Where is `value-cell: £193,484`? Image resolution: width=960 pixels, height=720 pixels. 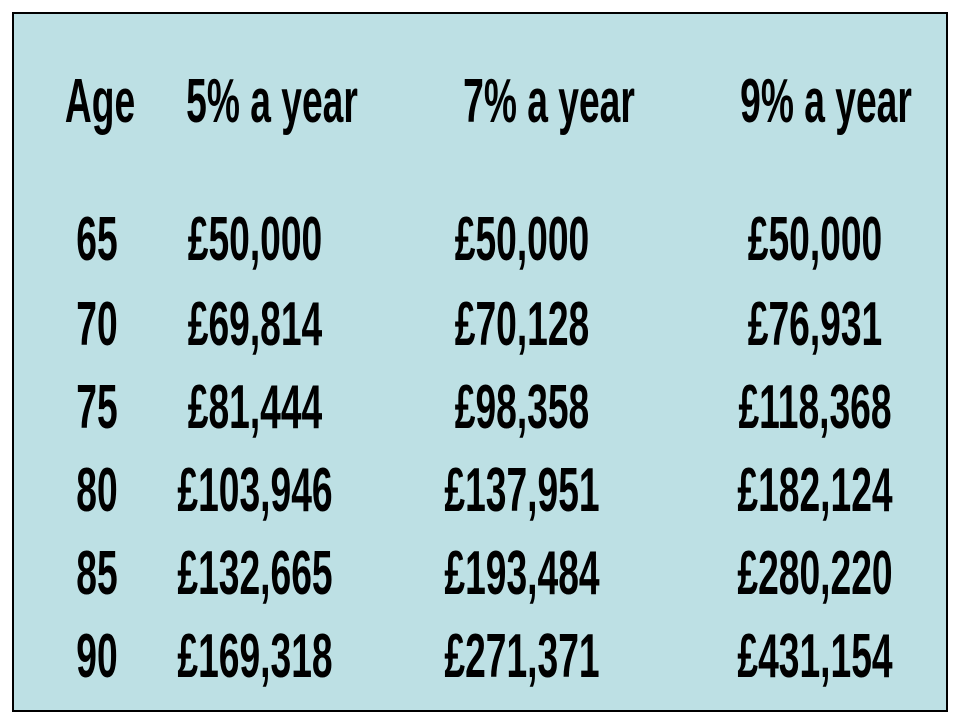
value-cell: £193,484 is located at coordinates (522, 573).